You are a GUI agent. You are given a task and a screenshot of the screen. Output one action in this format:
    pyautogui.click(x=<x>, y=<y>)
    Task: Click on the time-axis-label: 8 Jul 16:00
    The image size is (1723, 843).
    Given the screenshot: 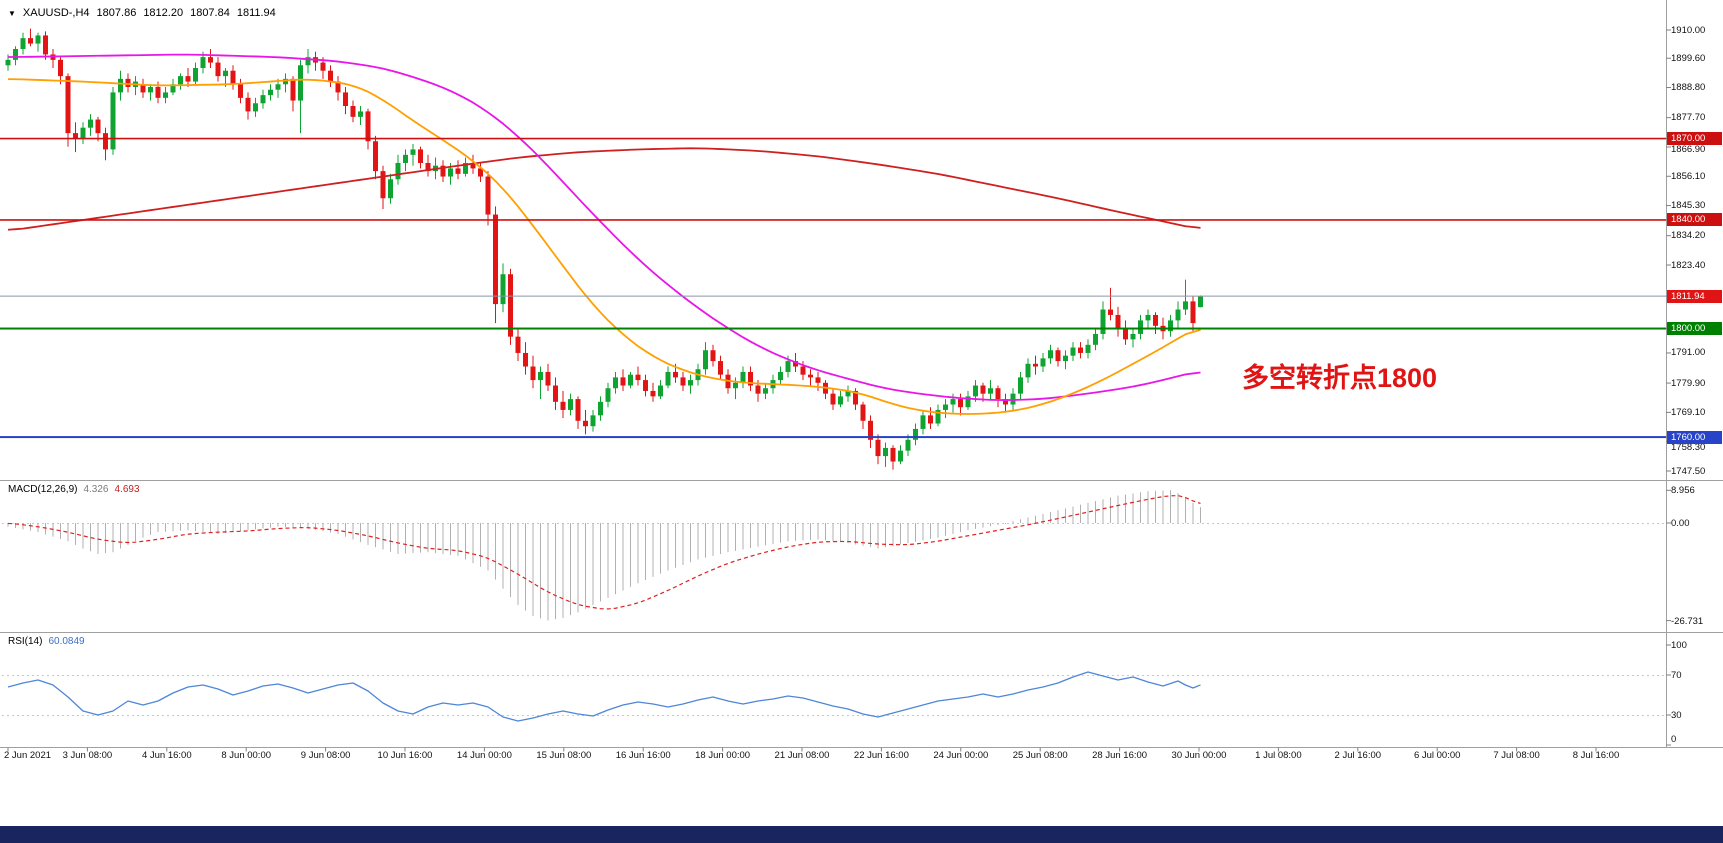 What is the action you would take?
    pyautogui.click(x=1596, y=755)
    